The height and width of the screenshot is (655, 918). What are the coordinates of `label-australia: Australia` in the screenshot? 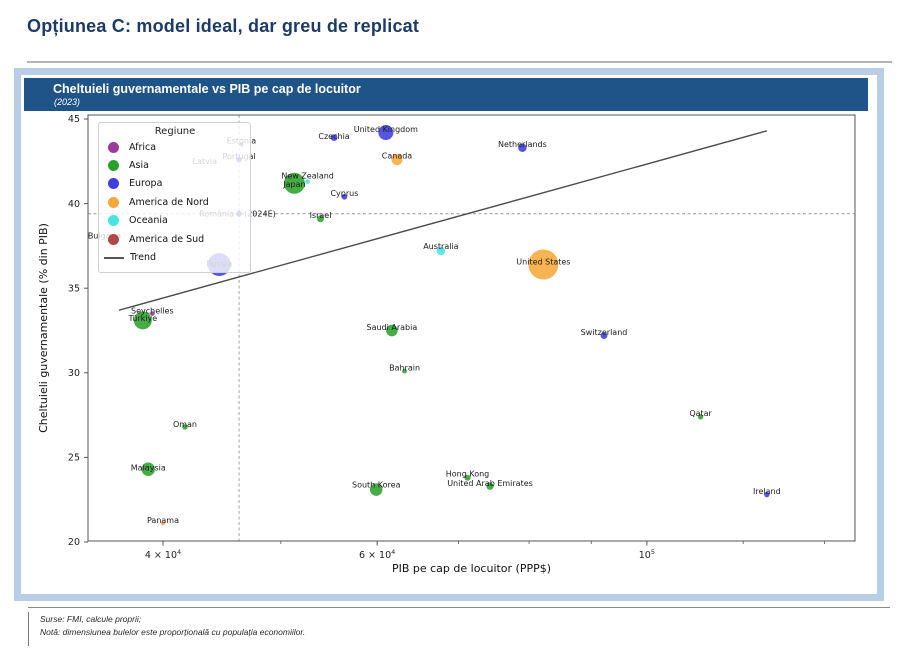 It's located at (440, 246).